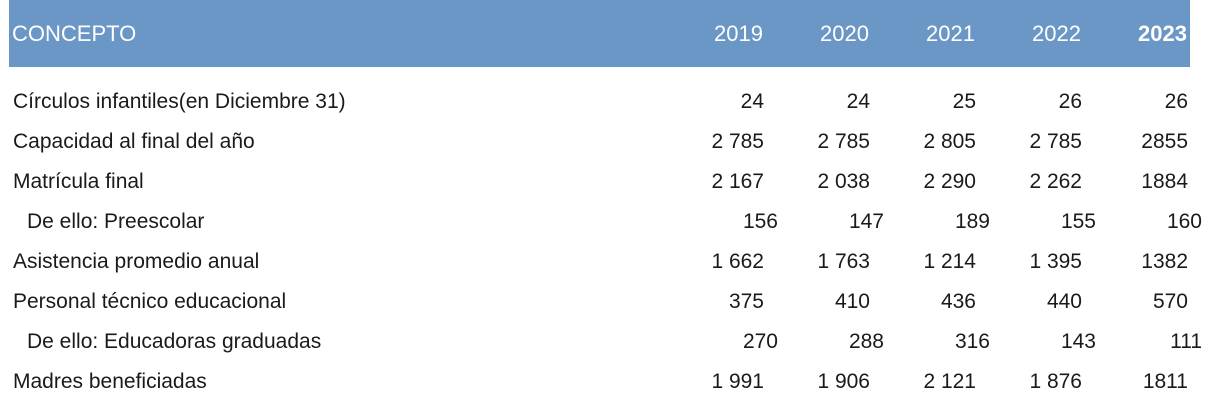  What do you see at coordinates (866, 221) in the screenshot?
I see `cell-value: 147` at bounding box center [866, 221].